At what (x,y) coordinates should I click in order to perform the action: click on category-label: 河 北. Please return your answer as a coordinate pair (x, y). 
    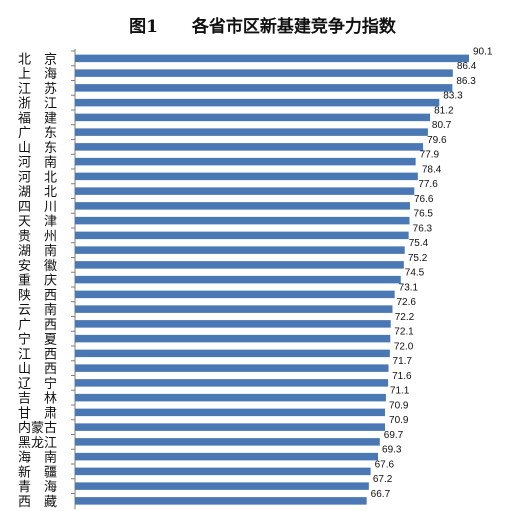
    Looking at the image, I should click on (37, 177).